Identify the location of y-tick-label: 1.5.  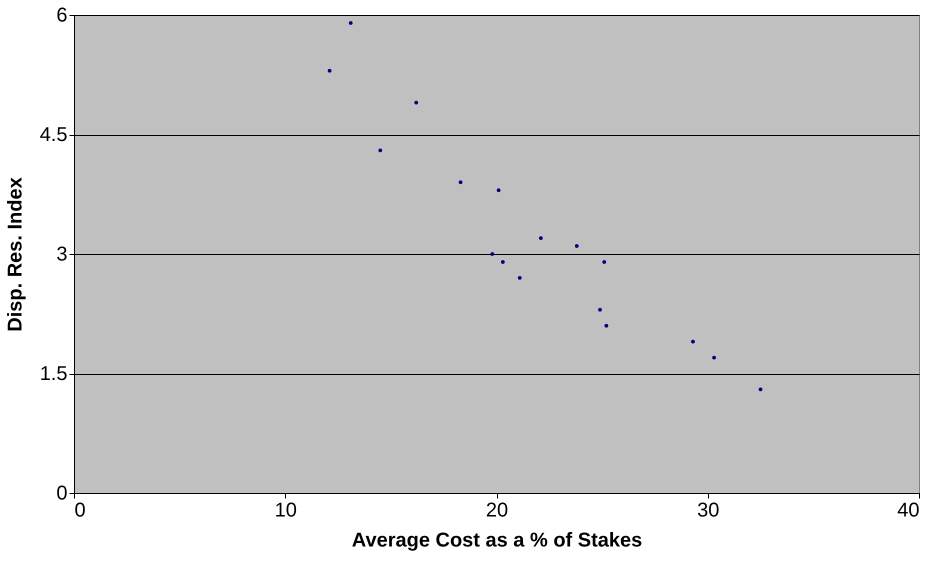
(54, 374).